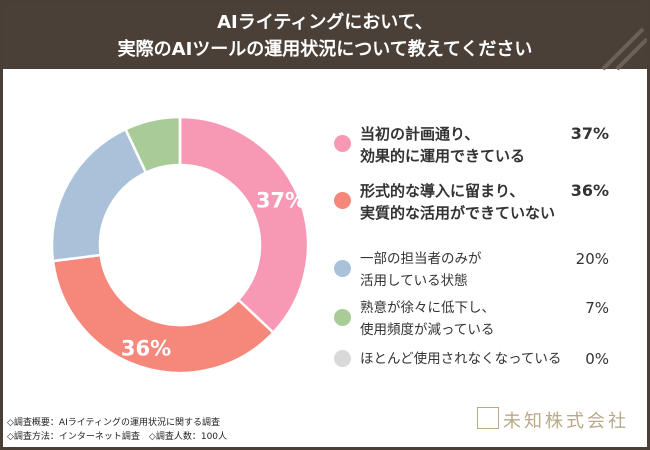 Image resolution: width=650 pixels, height=450 pixels. Describe the element at coordinates (114, 423) in the screenshot. I see `note: ◇調査概要：AIライティングの運用状況に関する調査` at that location.